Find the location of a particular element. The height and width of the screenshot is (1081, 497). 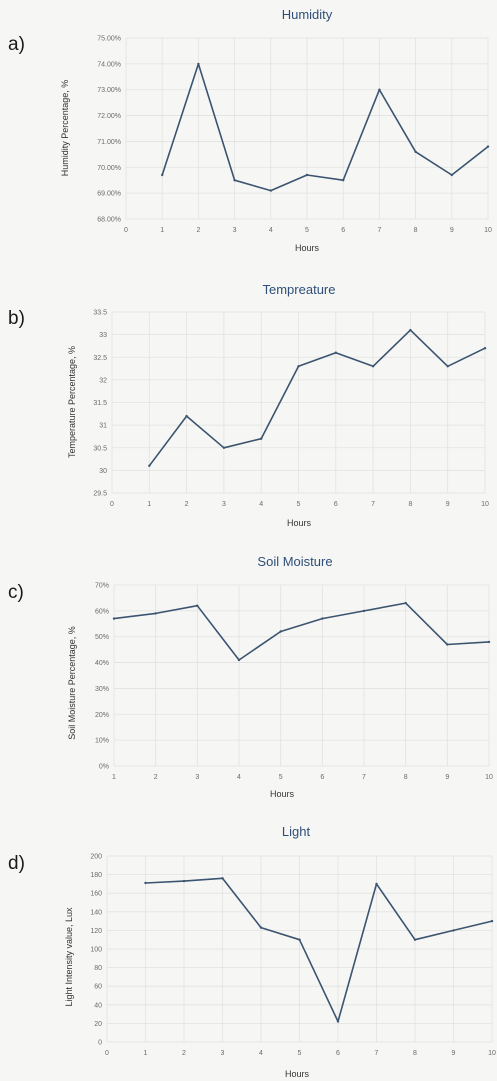

x-axis-label-soil-moisture: Hours is located at coordinates (282, 794).